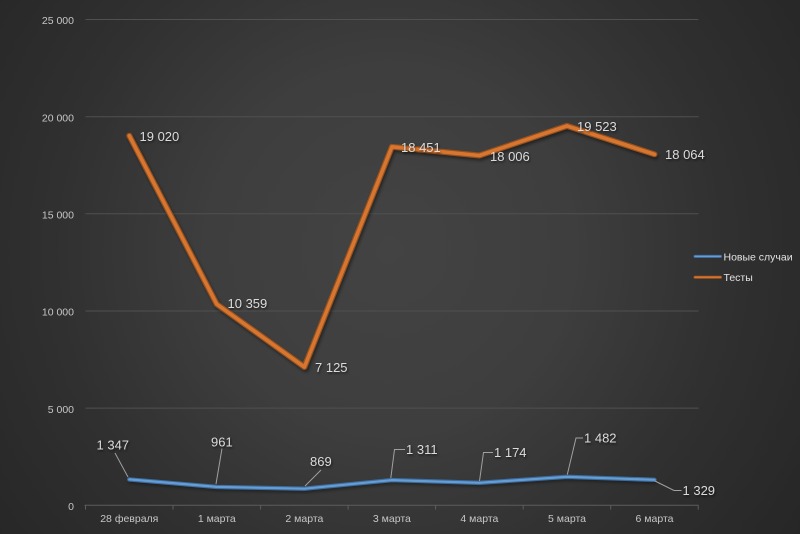 The height and width of the screenshot is (534, 800). Describe the element at coordinates (129, 519) in the screenshot. I see `svg-text: 28 февраля` at that location.